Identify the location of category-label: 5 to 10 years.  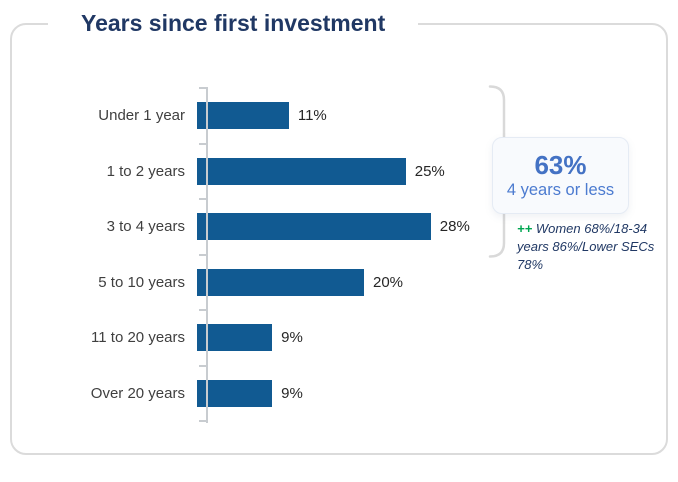
(141, 282).